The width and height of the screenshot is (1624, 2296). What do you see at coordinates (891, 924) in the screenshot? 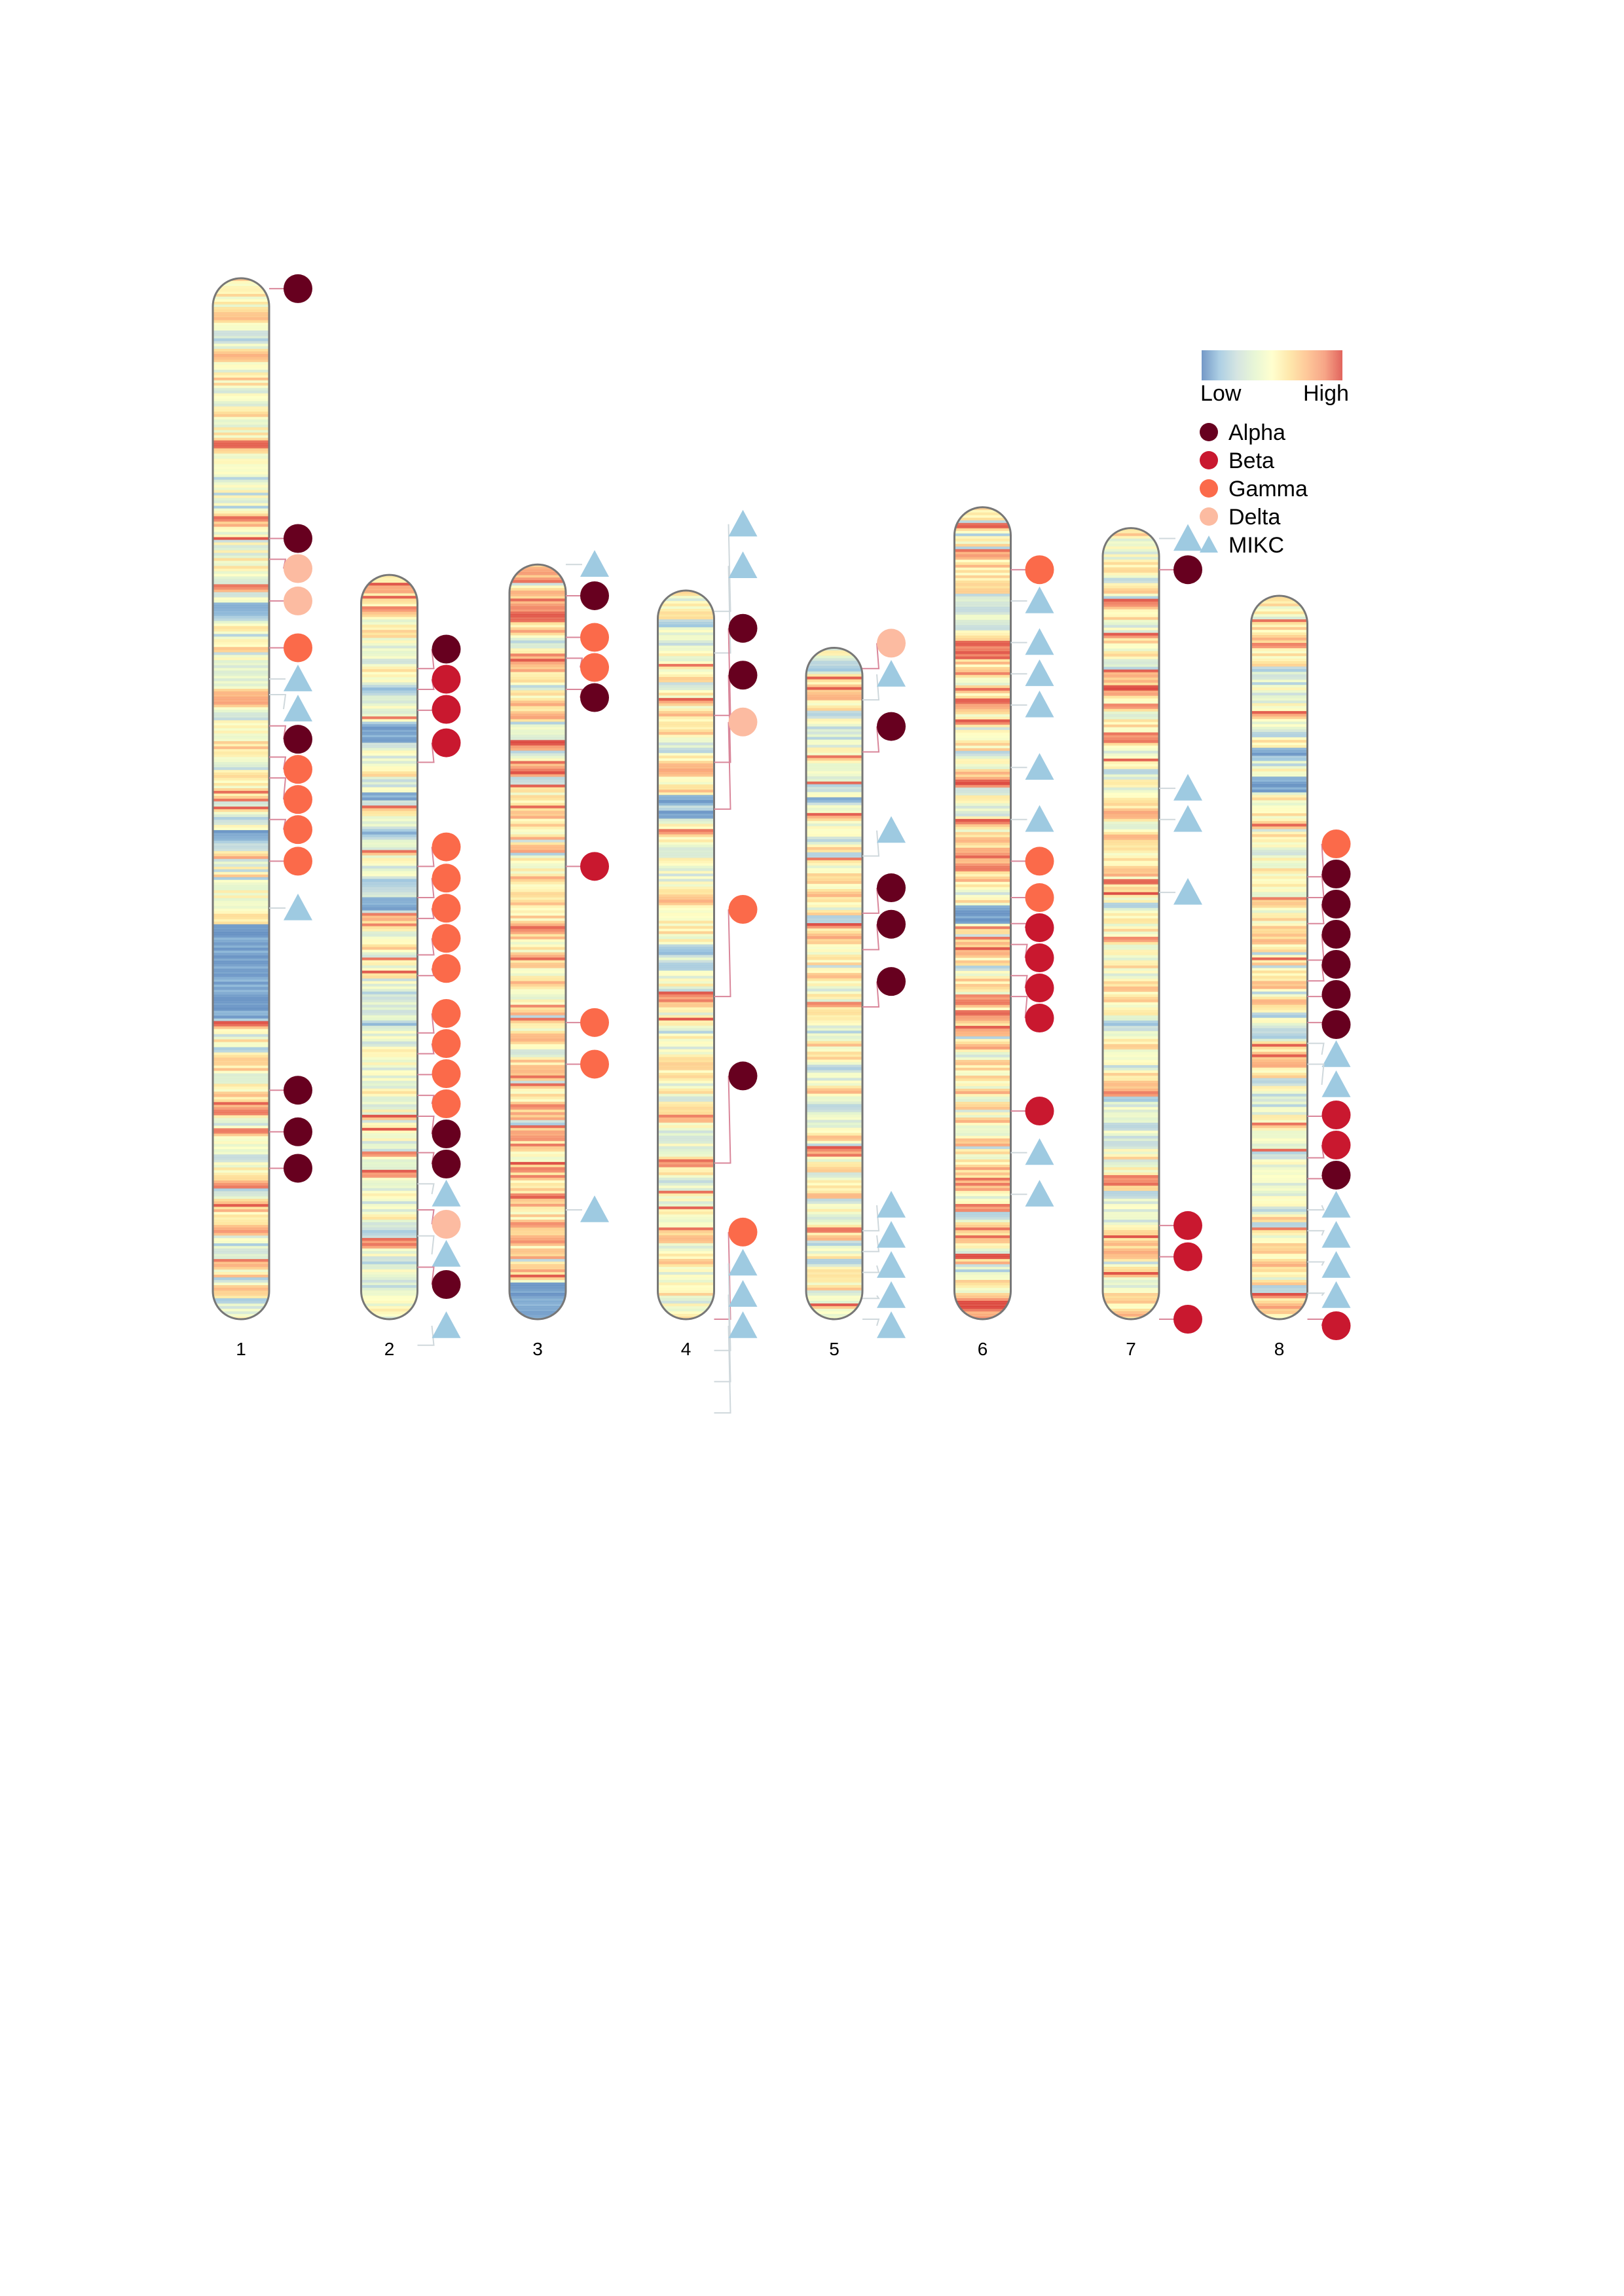
I see `alpha-marker` at bounding box center [891, 924].